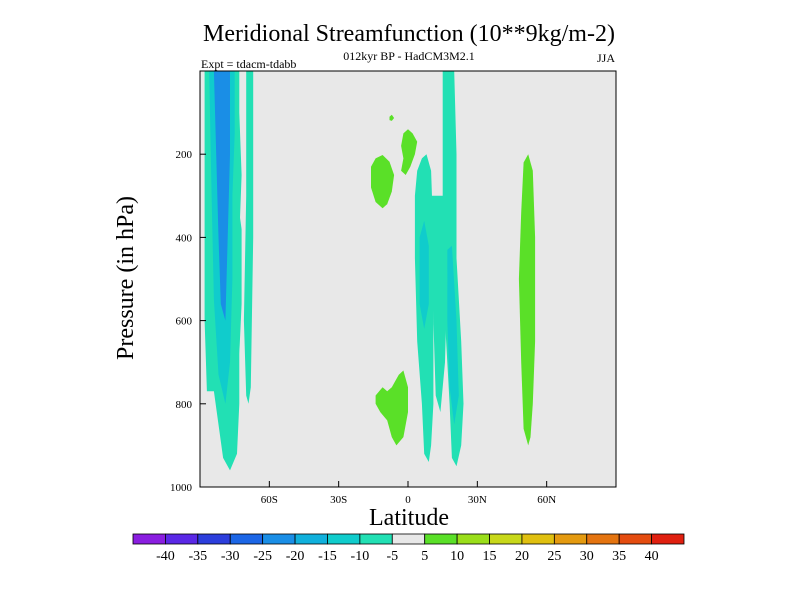 This screenshot has height=600, width=800. I want to click on colorbar-label: 30, so click(587, 556).